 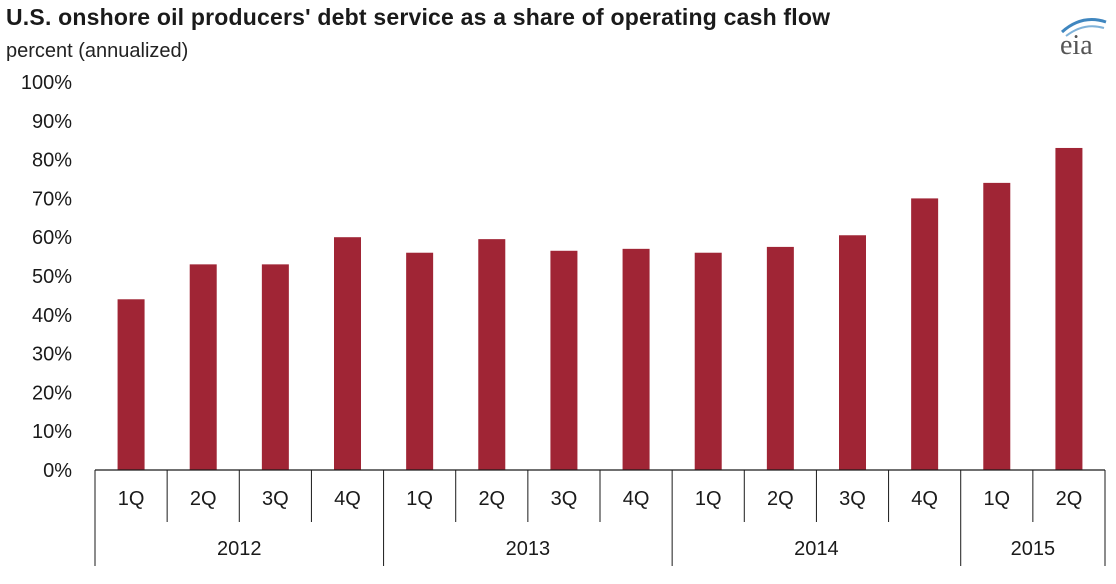 What do you see at coordinates (1033, 549) in the screenshot?
I see `group-label: 2015` at bounding box center [1033, 549].